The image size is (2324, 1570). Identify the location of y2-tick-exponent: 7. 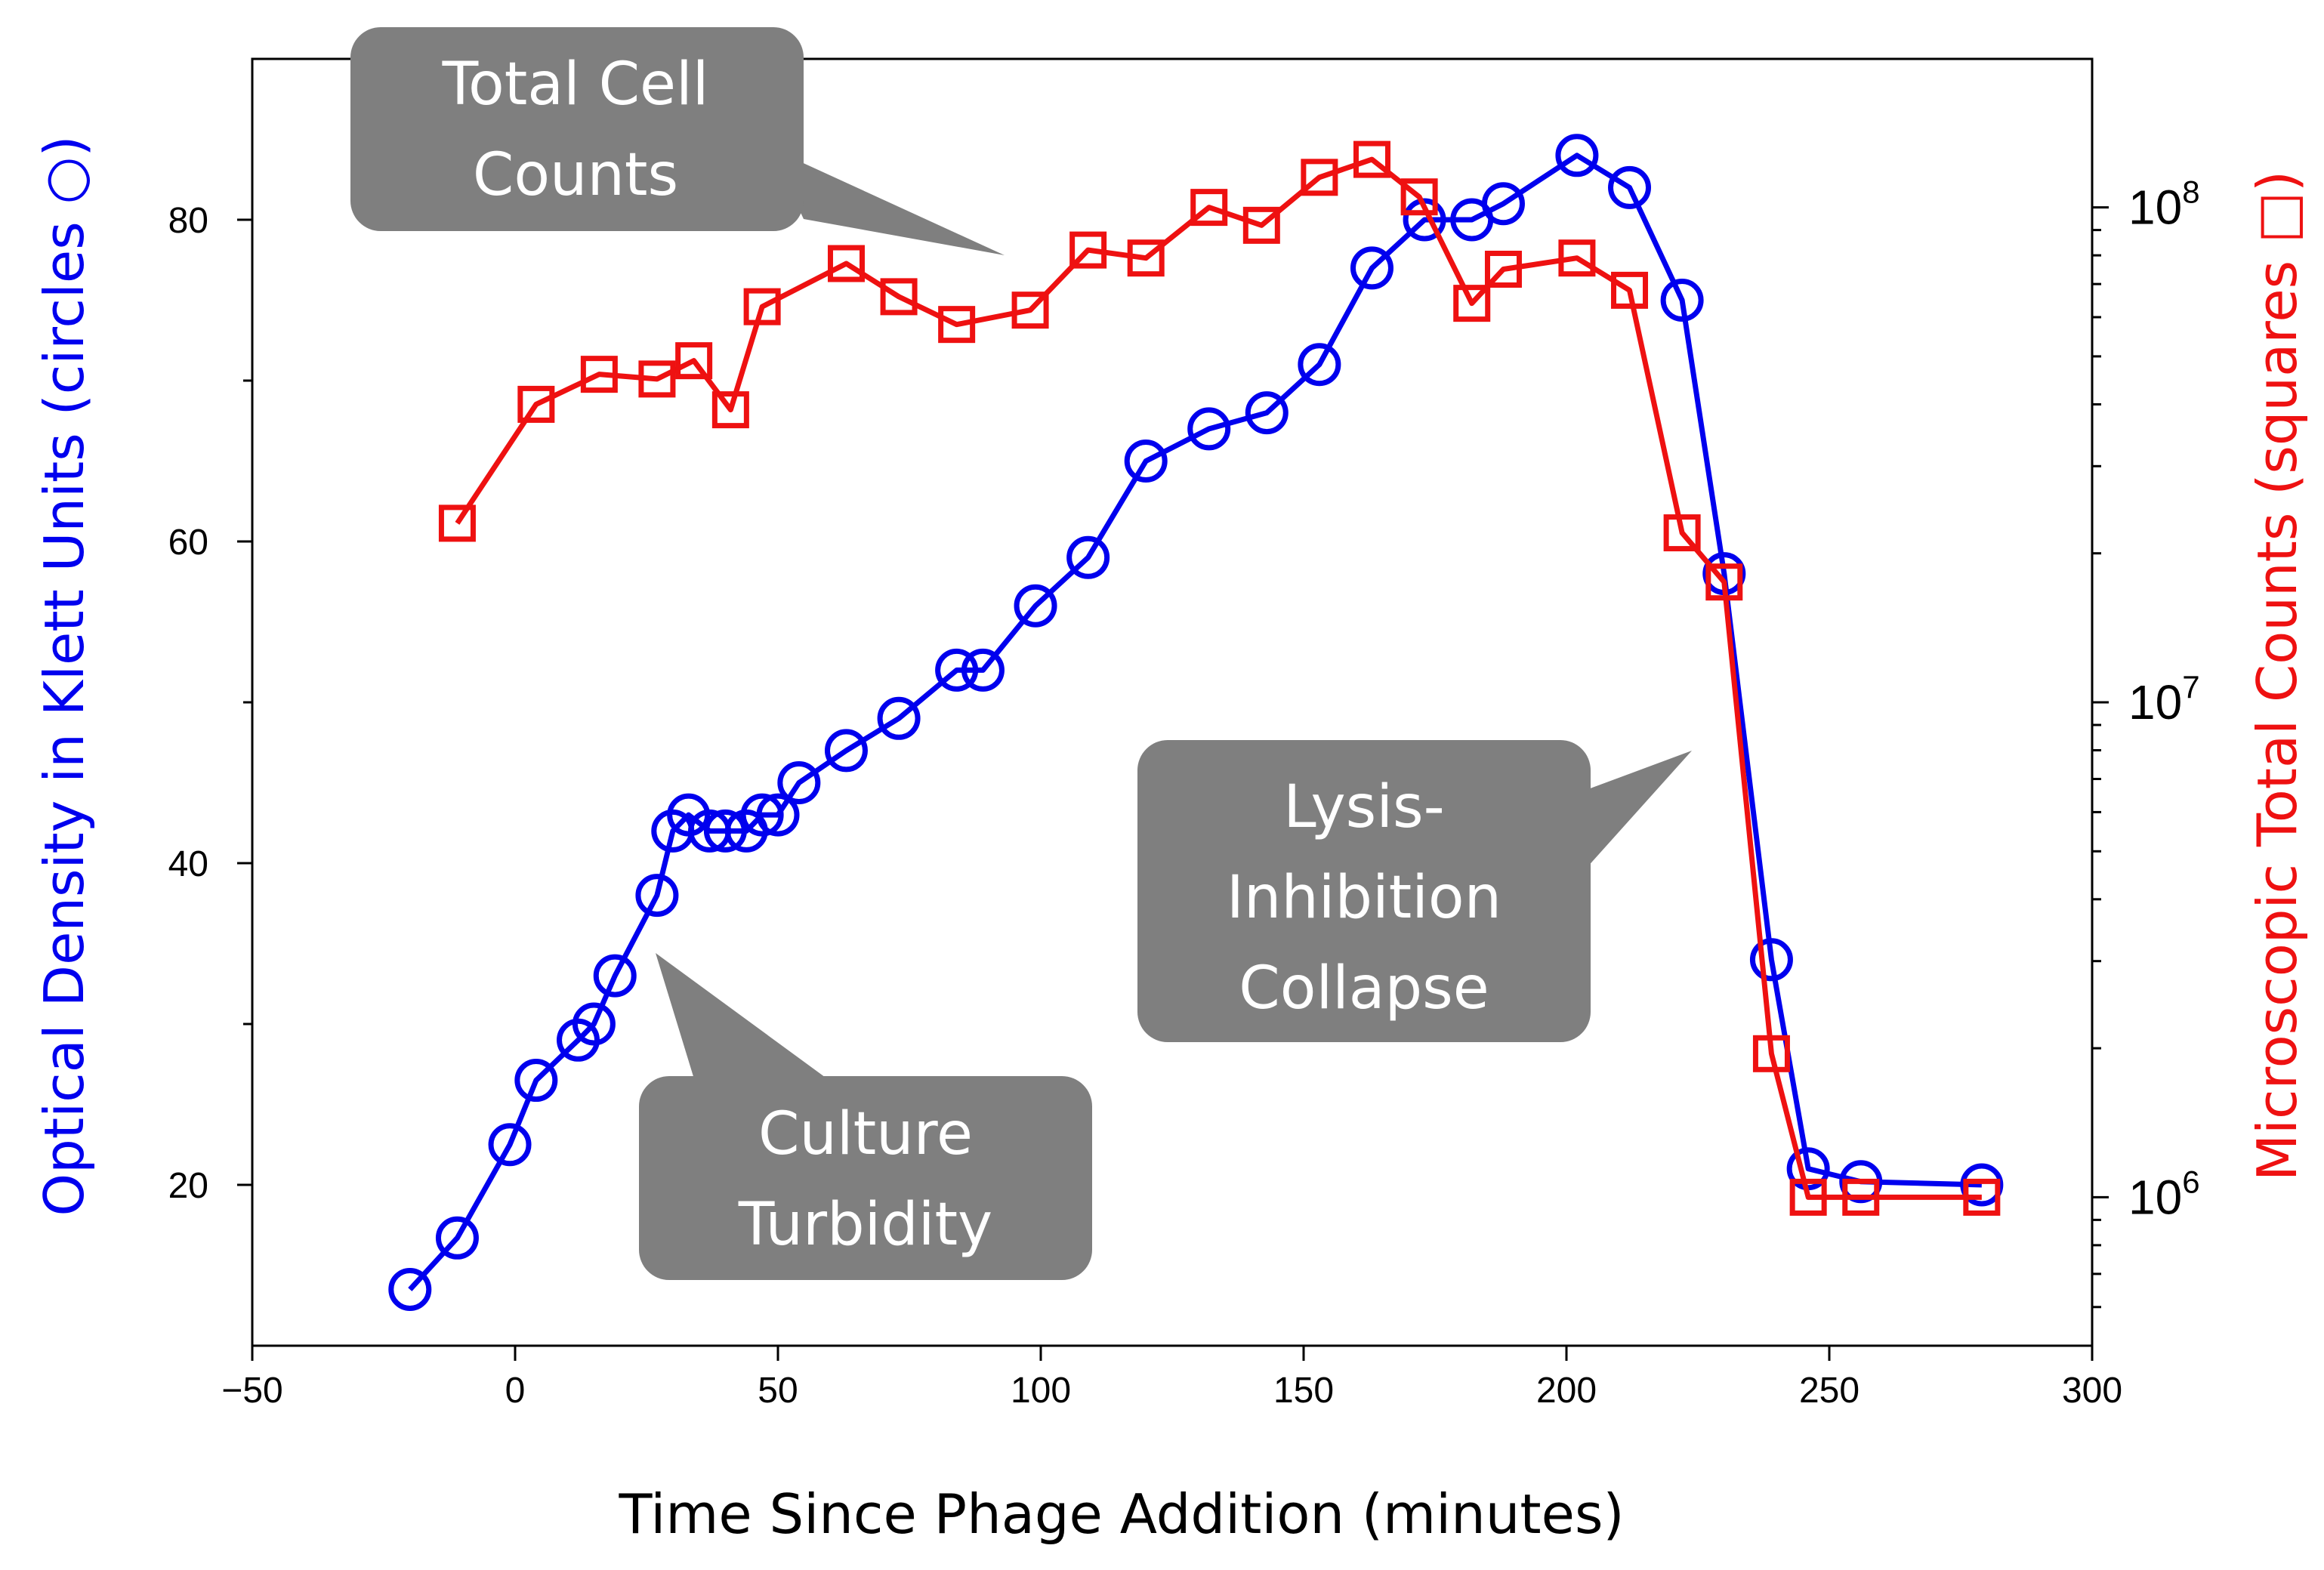
(2190, 687).